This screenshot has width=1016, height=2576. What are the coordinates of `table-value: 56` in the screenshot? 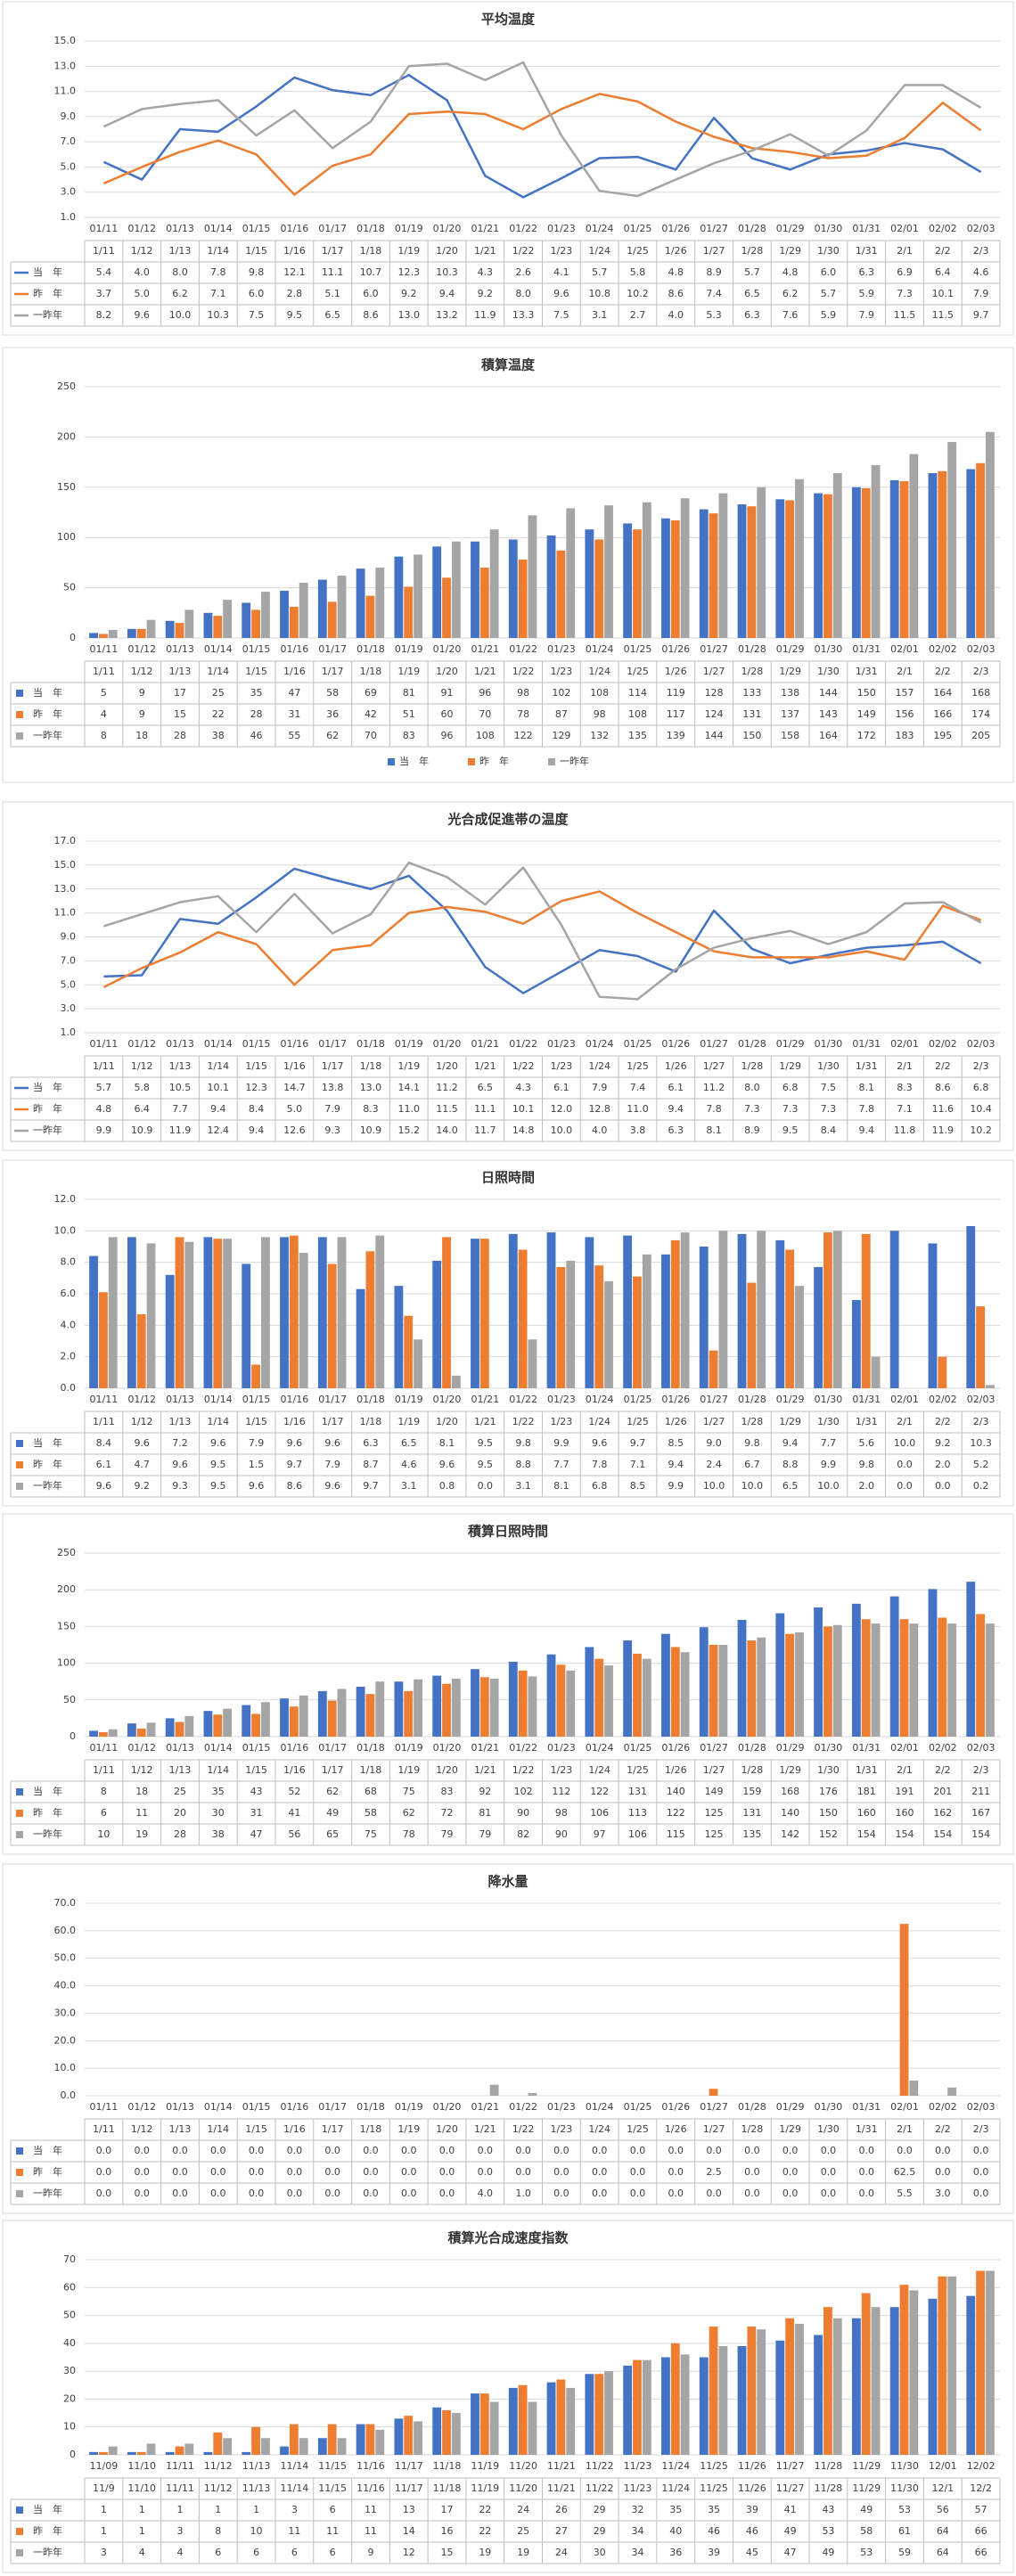 It's located at (294, 1834).